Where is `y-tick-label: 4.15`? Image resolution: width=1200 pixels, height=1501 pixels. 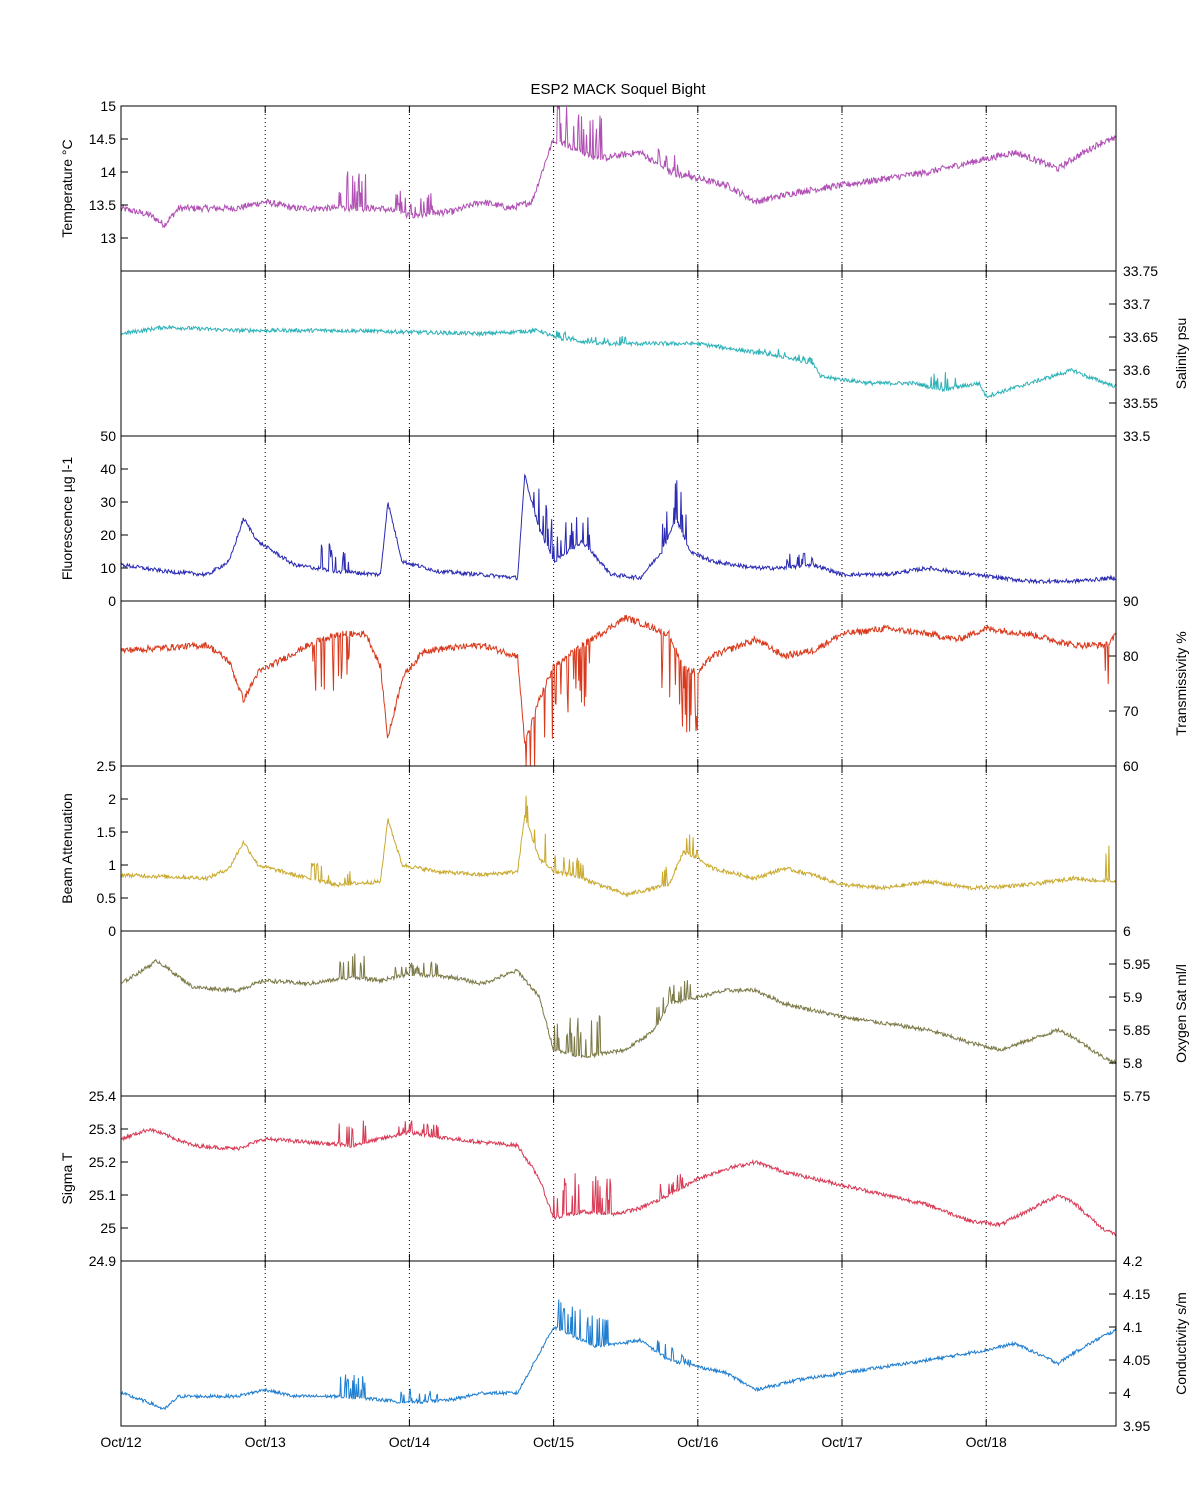 y-tick-label: 4.15 is located at coordinates (1136, 1294).